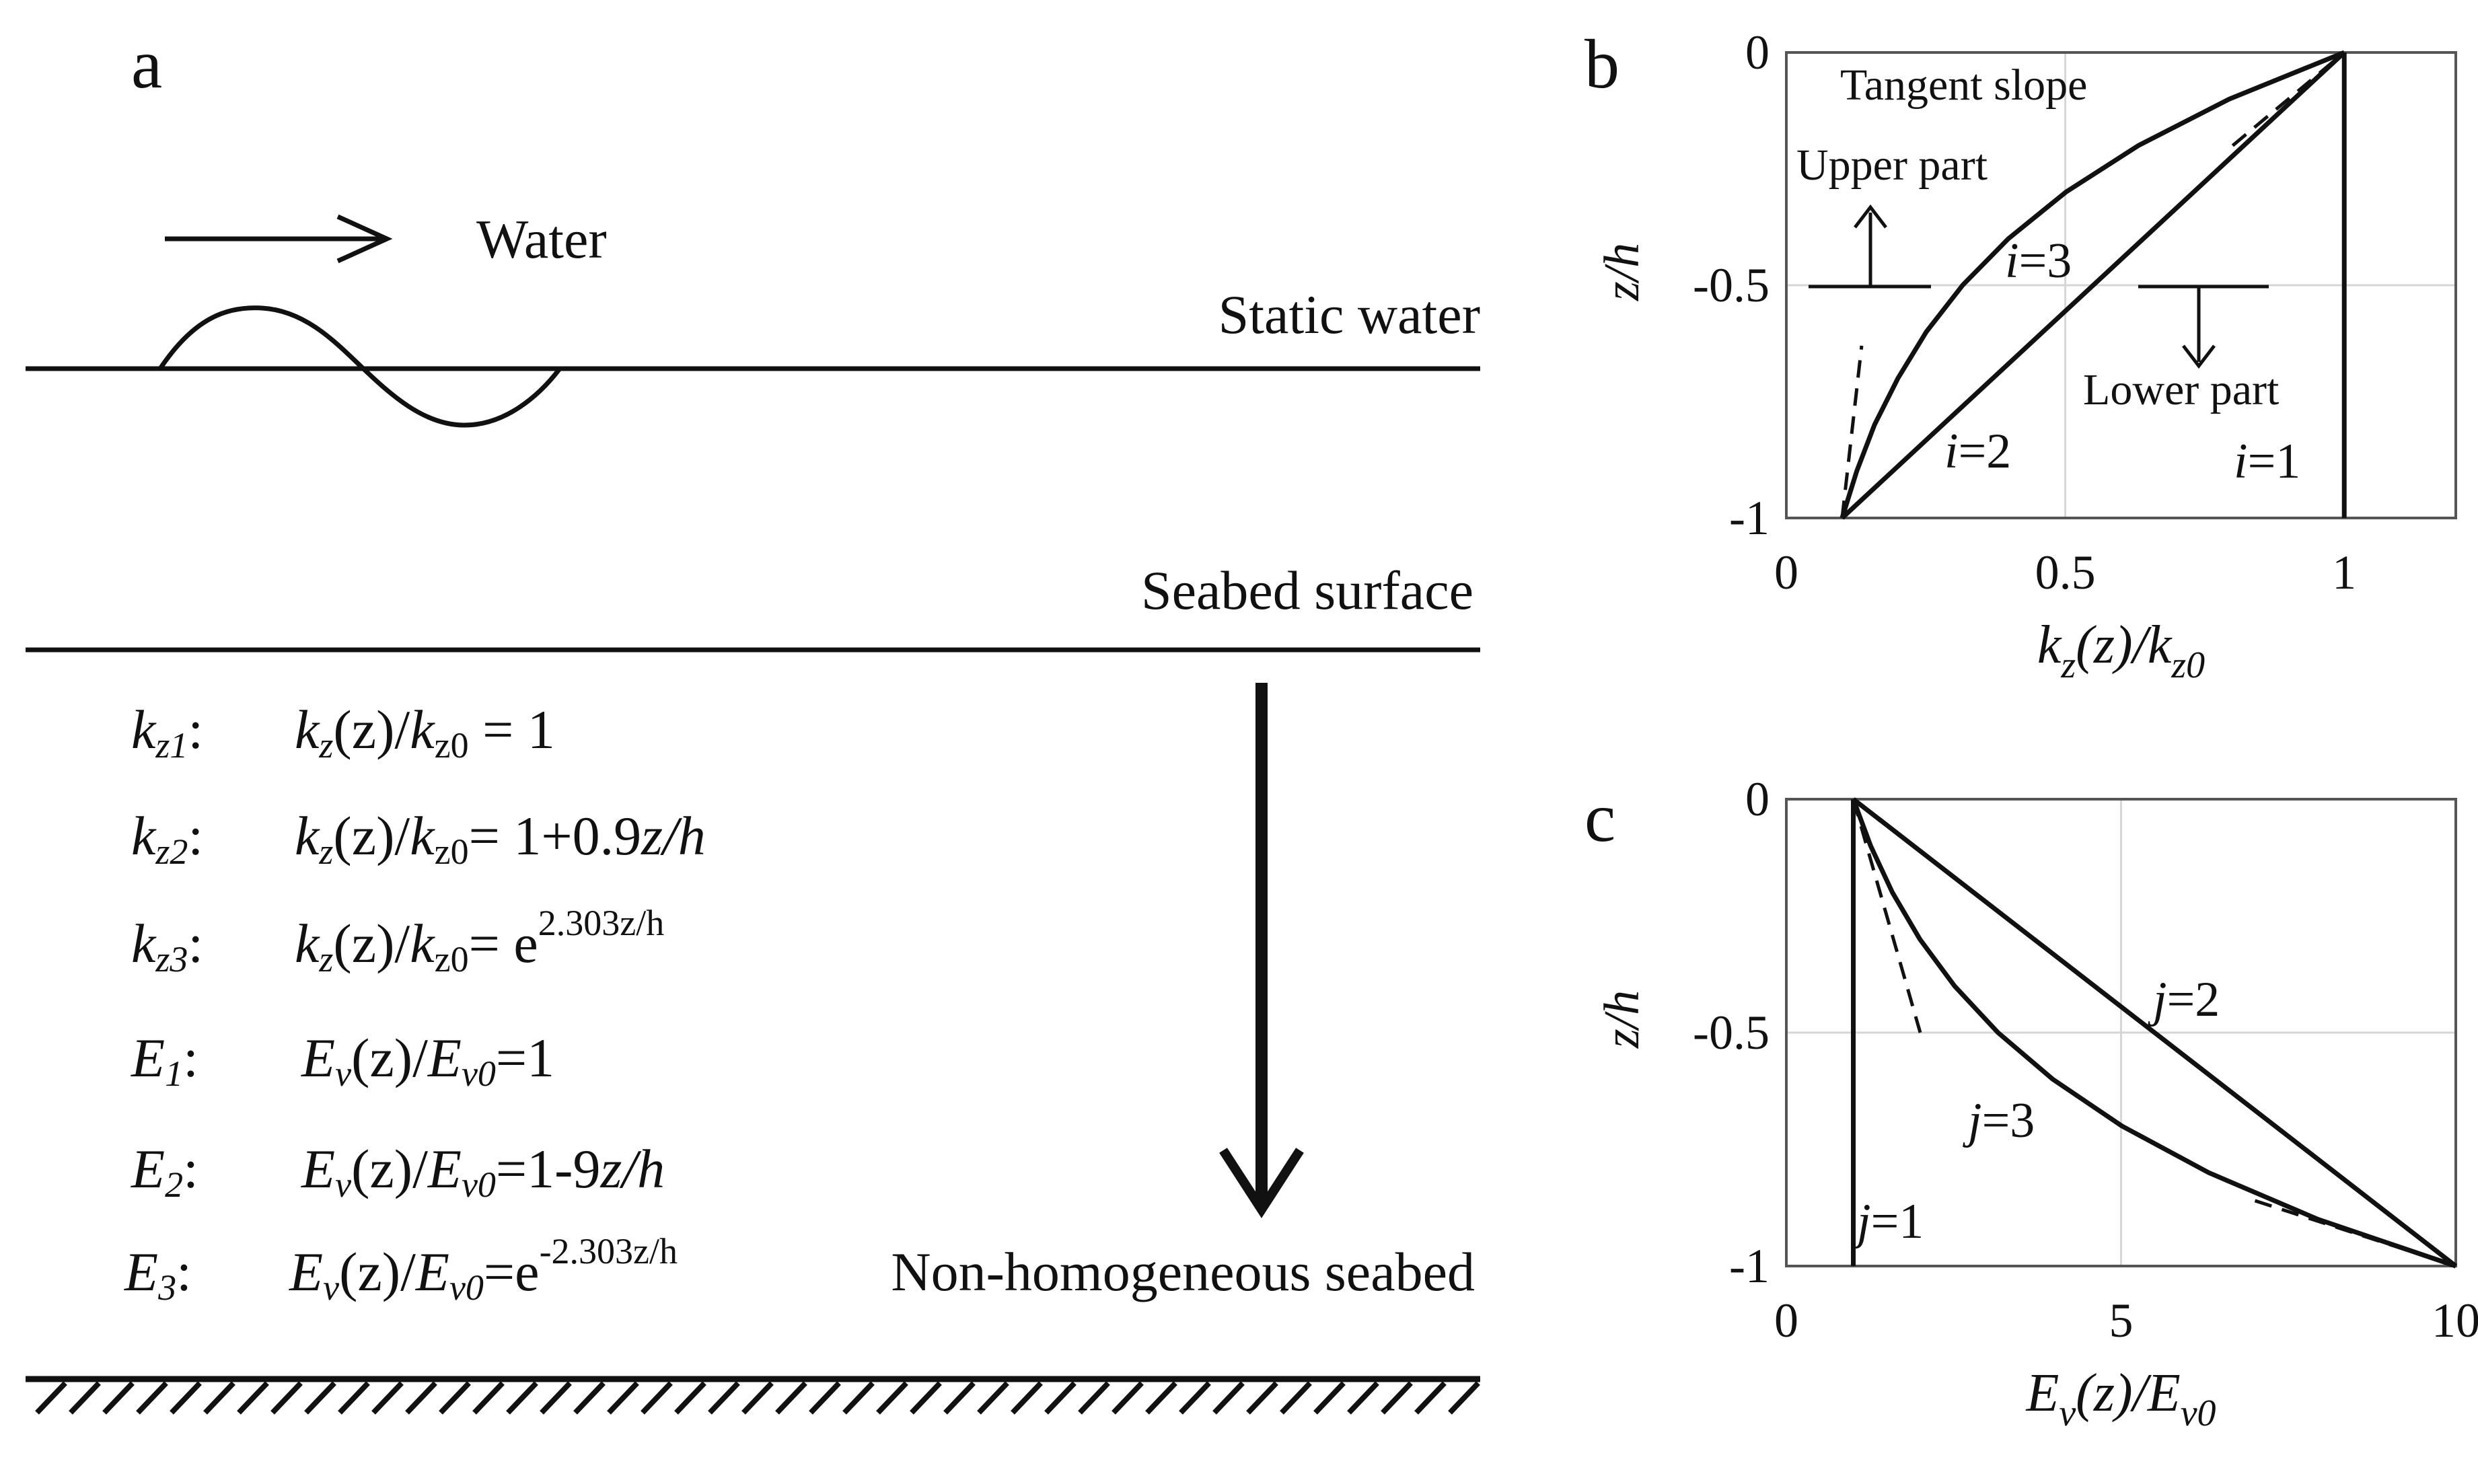 Image resolution: width=2478 pixels, height=1484 pixels. Describe the element at coordinates (146, 64) in the screenshot. I see `panel-a-label: a` at that location.